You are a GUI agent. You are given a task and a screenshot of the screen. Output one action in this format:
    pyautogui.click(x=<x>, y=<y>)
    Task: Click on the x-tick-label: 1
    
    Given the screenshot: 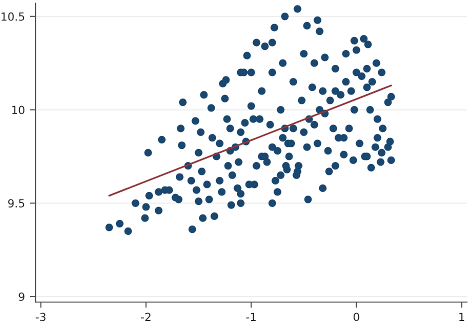 What is the action you would take?
    pyautogui.click(x=461, y=316)
    